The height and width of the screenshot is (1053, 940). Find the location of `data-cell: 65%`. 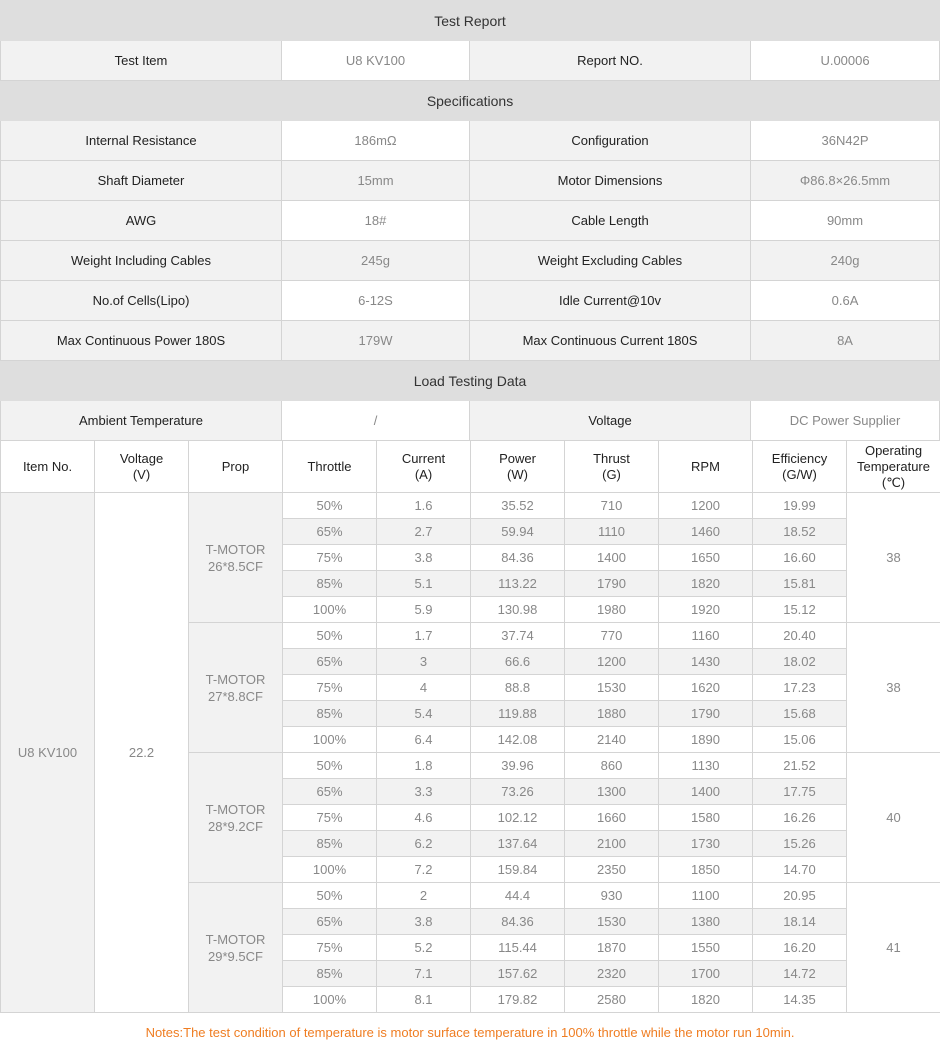

data-cell: 65% is located at coordinates (329, 661).